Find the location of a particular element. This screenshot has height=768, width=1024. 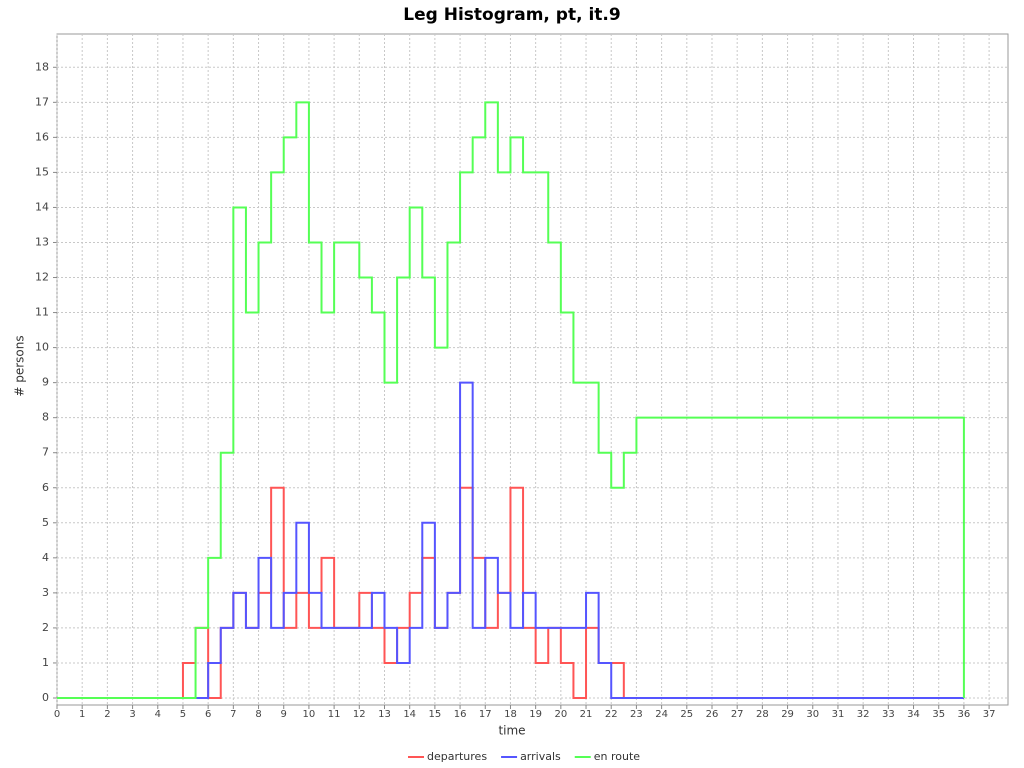

legend: departures arrivals en route is located at coordinates (524, 756).